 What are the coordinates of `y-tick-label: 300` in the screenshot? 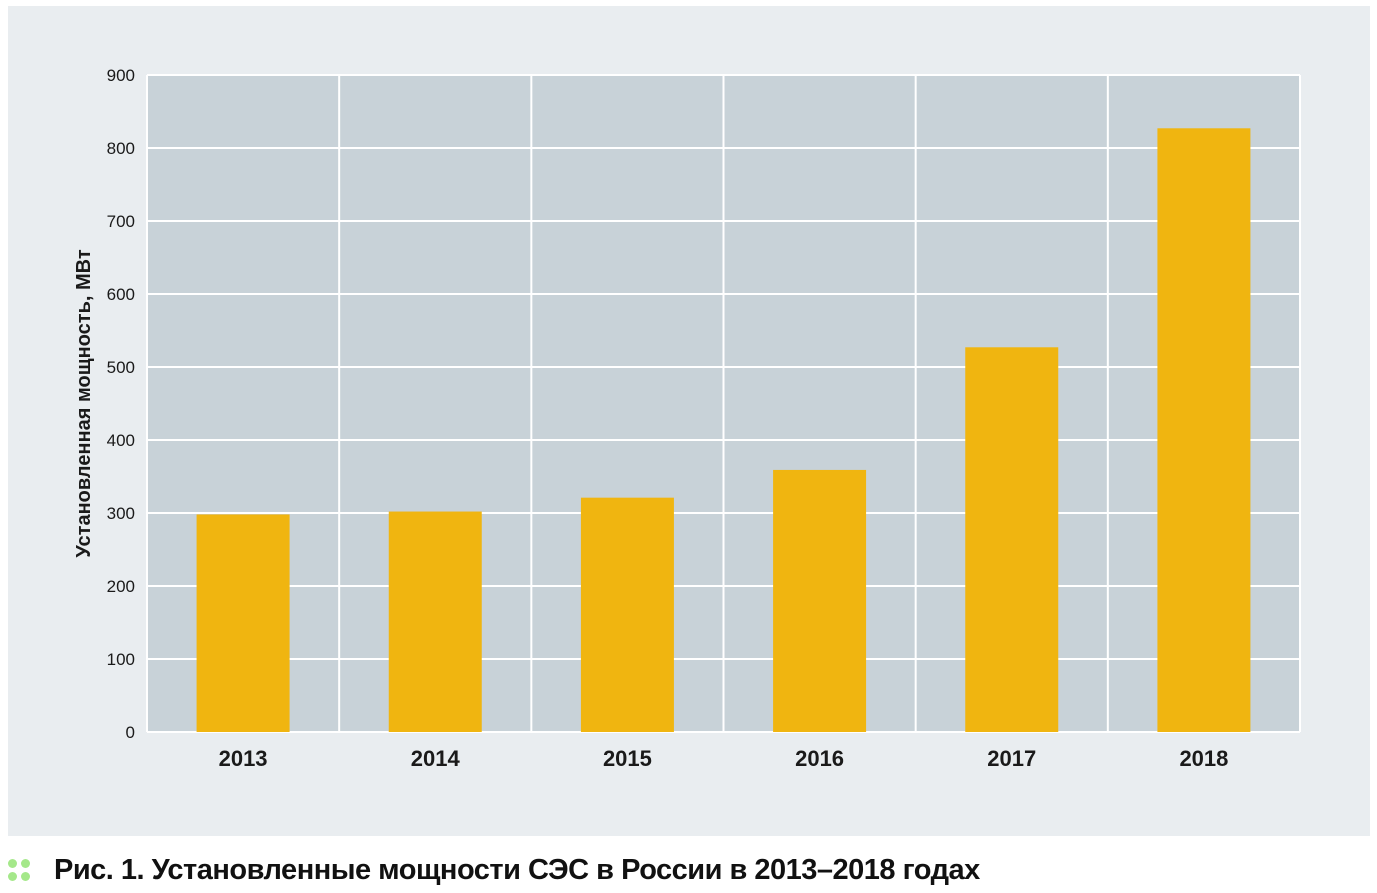 It's located at (121, 513).